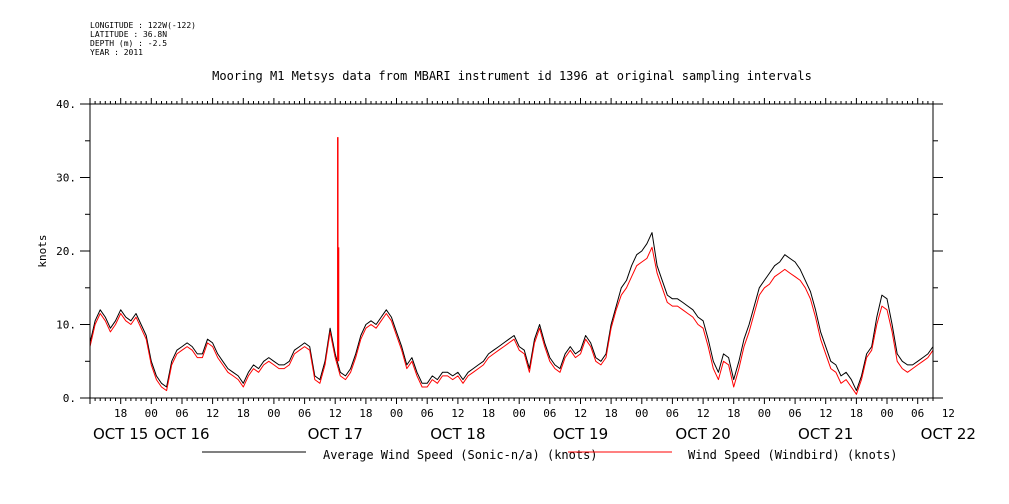 The width and height of the screenshot is (1009, 504). I want to click on x-day-label: OCT 21, so click(825, 434).